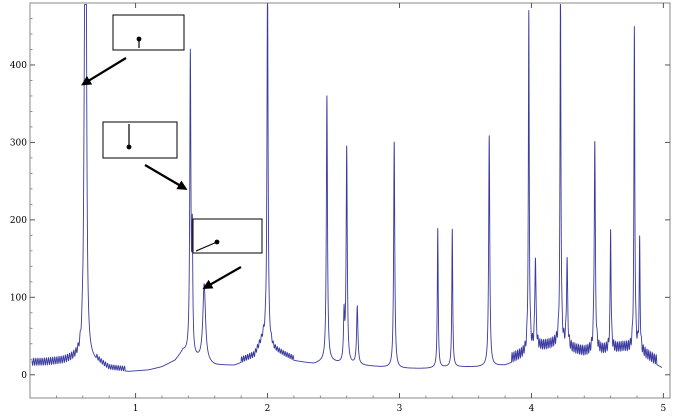  I want to click on x-tick-label: 4, so click(532, 409).